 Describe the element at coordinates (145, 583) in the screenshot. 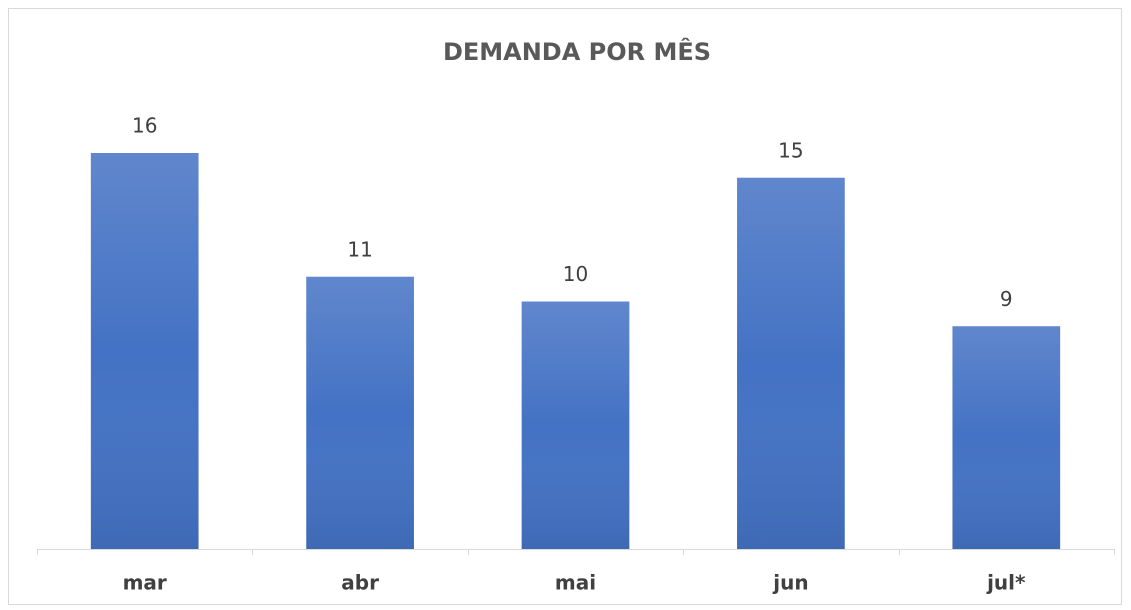

I see `x-tick-label: mar` at that location.